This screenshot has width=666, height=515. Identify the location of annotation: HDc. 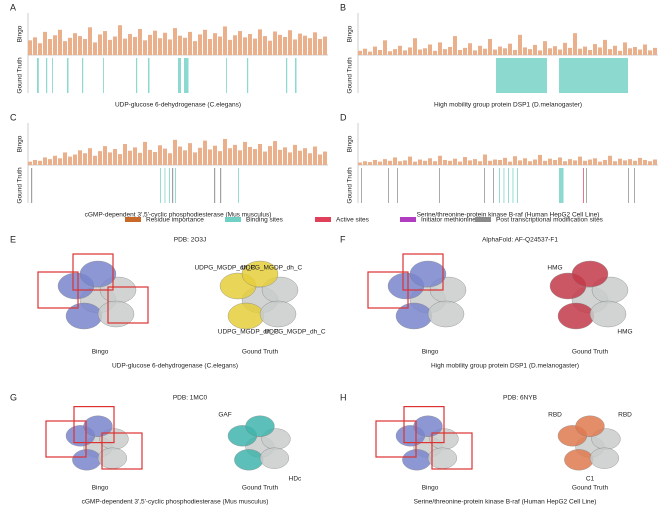
(295, 479).